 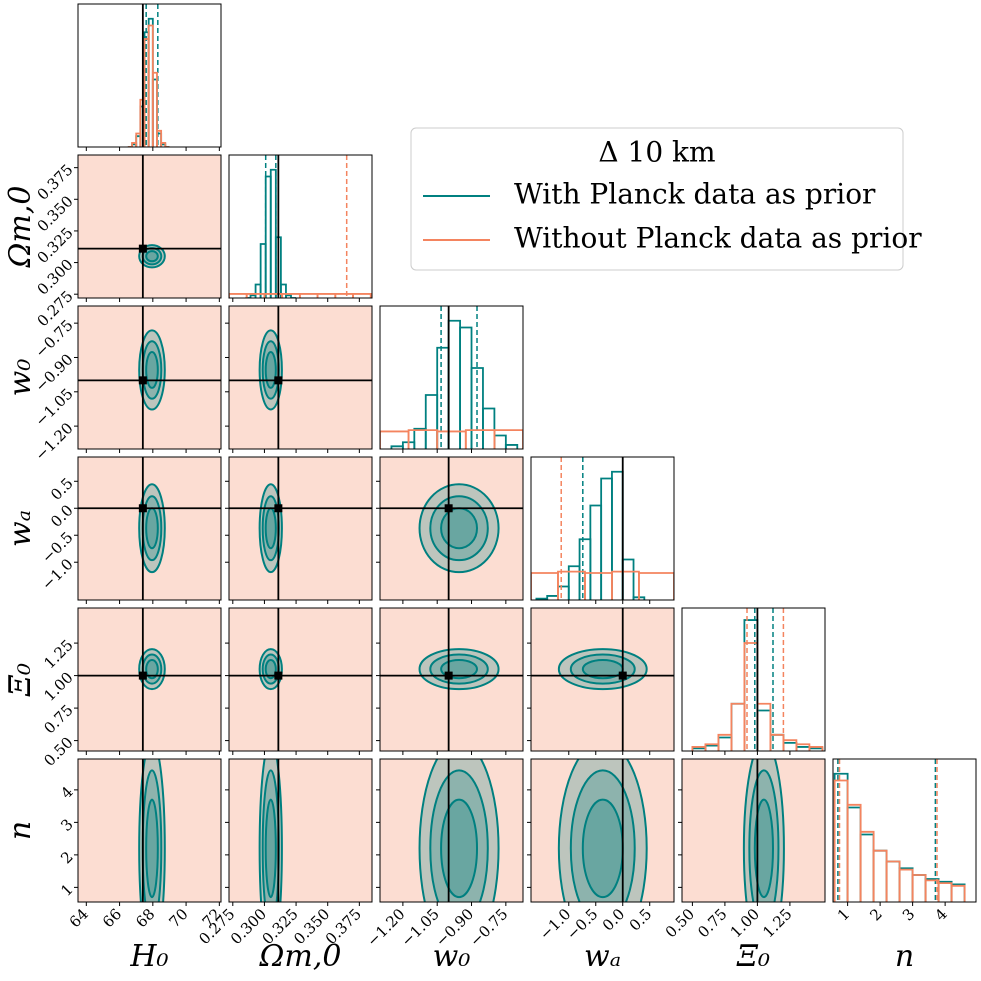 What do you see at coordinates (62, 516) in the screenshot?
I see `y-tick-label: 0.0` at bounding box center [62, 516].